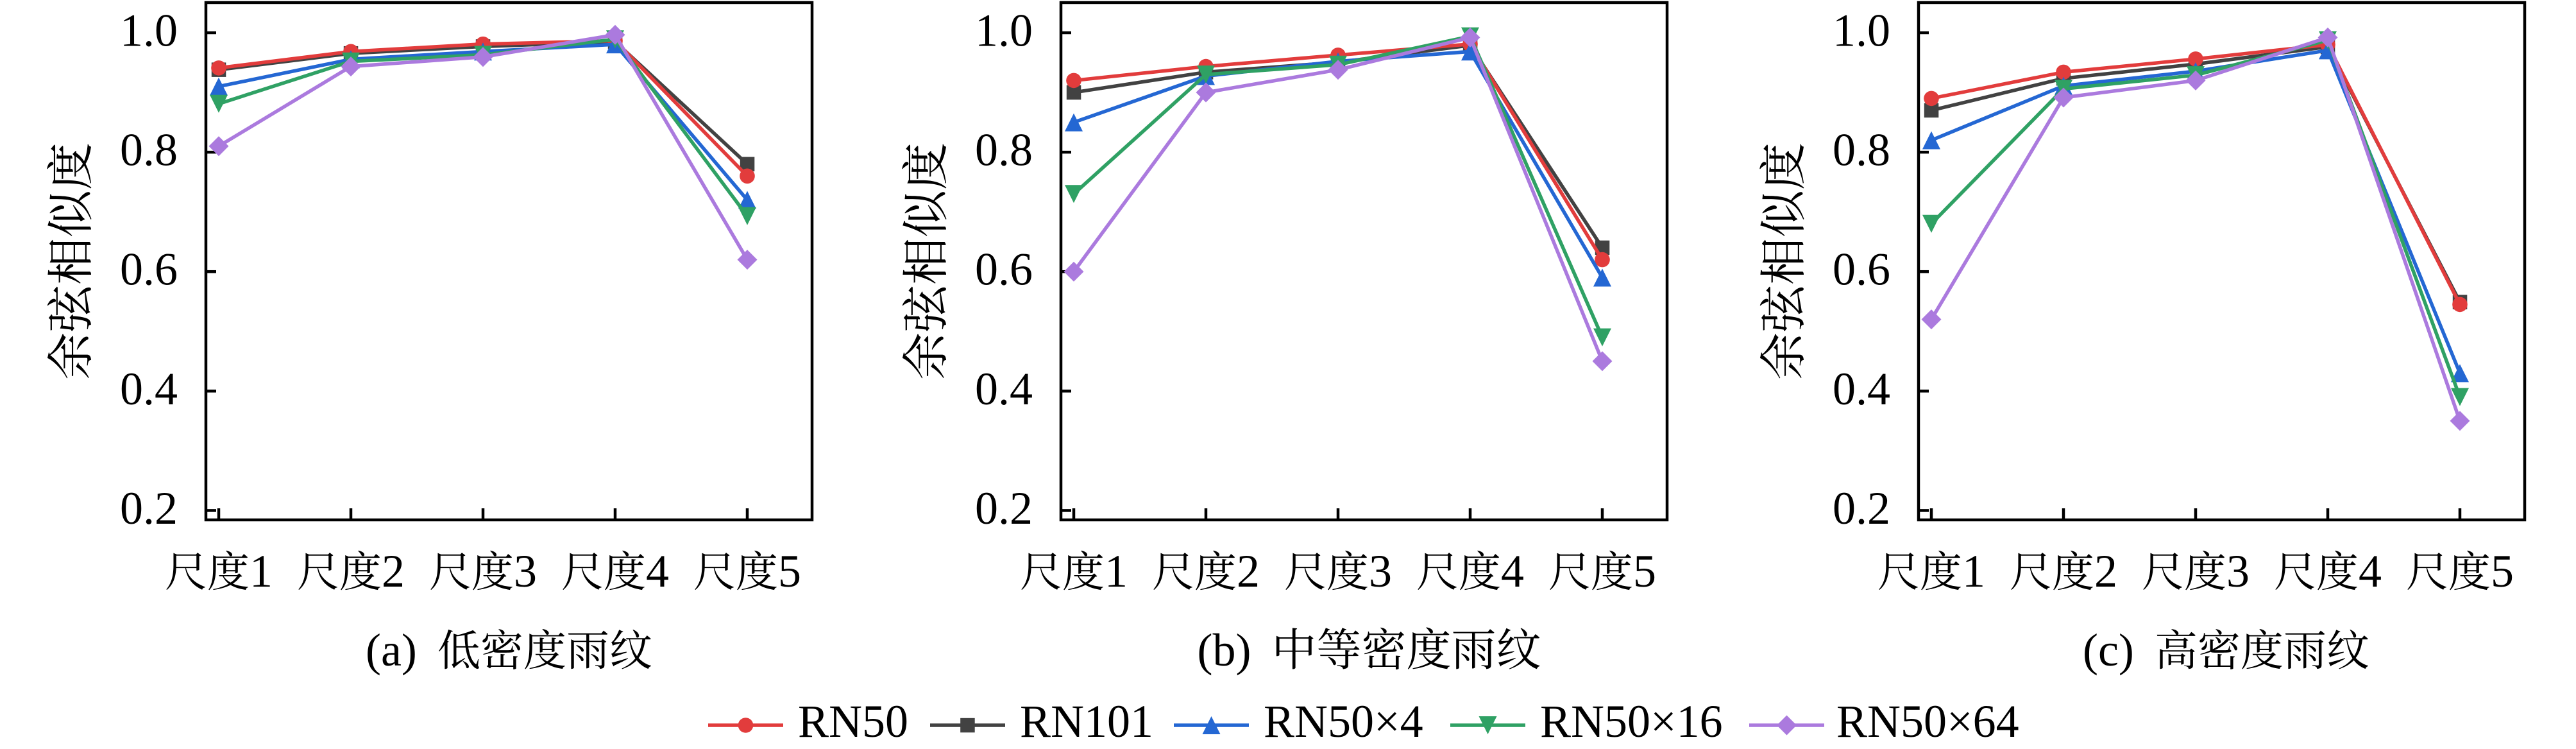 This screenshot has width=2576, height=749. Describe the element at coordinates (1343, 721) in the screenshot. I see `svg-text: RN50×4` at that location.